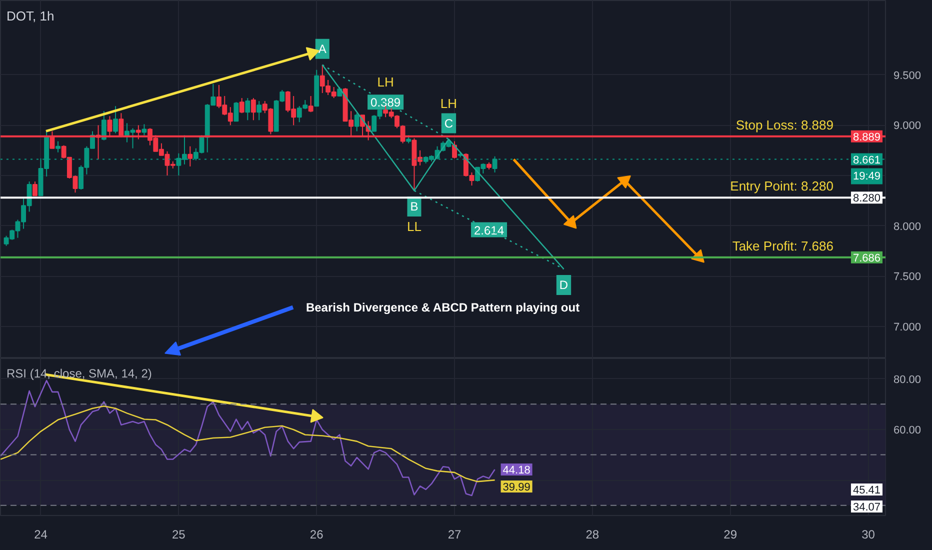 This screenshot has width=932, height=550. What do you see at coordinates (322, 49) in the screenshot?
I see `data-label: A` at bounding box center [322, 49].